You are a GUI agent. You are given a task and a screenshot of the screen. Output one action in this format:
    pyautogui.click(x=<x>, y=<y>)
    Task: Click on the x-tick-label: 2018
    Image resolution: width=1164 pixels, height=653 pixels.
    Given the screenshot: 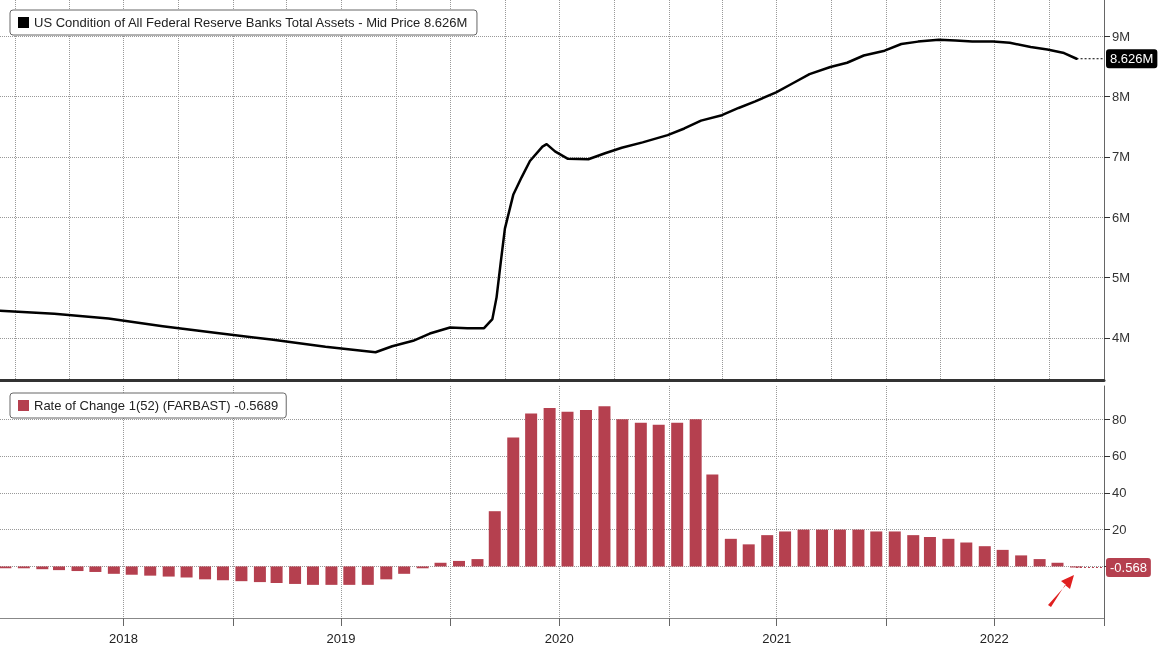 What is the action you would take?
    pyautogui.click(x=123, y=638)
    